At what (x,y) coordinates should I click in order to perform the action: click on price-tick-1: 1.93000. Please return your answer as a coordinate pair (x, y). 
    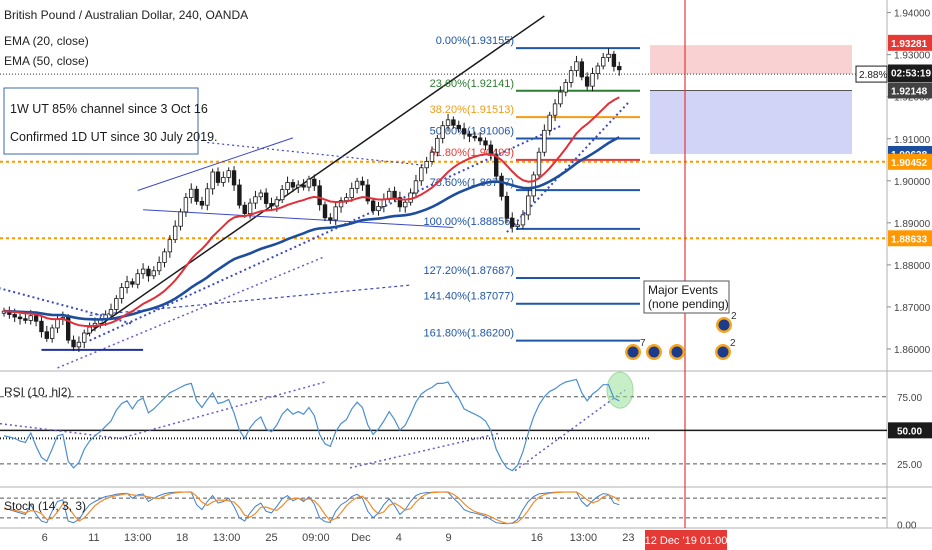
    Looking at the image, I should click on (912, 56).